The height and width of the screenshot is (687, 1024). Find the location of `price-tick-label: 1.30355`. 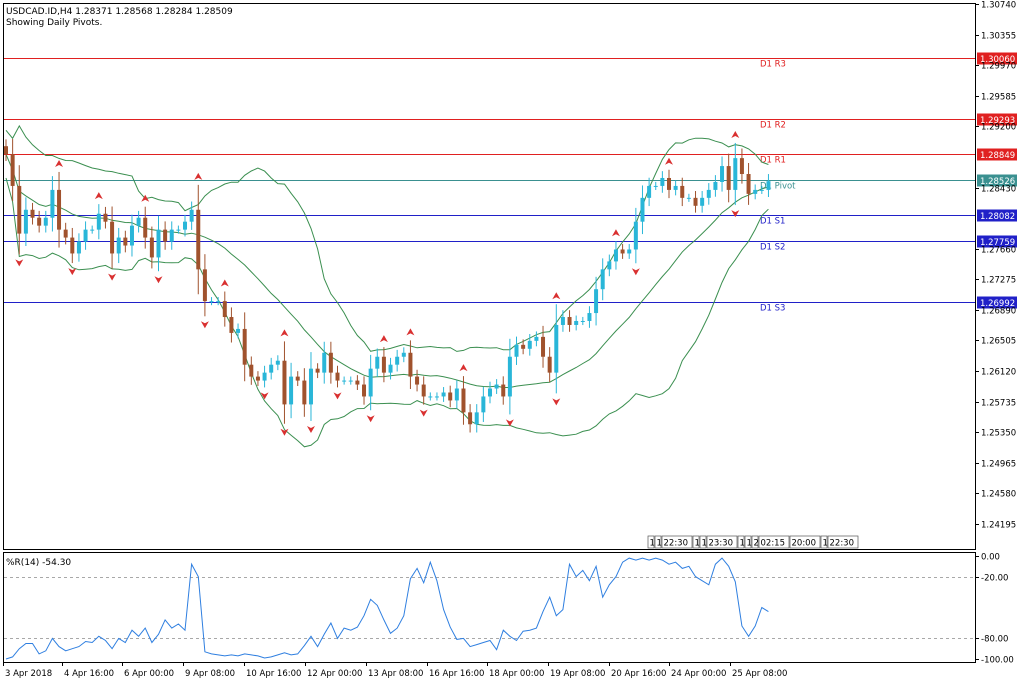

price-tick-label: 1.30355 is located at coordinates (998, 37).